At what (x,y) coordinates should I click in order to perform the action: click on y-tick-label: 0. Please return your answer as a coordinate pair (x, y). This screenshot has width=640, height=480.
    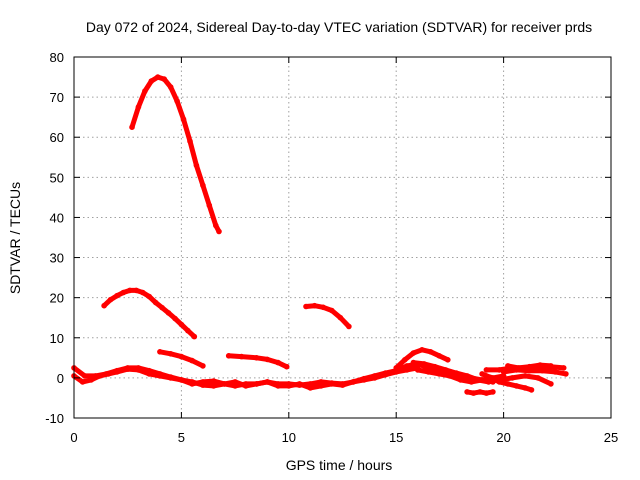
    Looking at the image, I should click on (60, 378).